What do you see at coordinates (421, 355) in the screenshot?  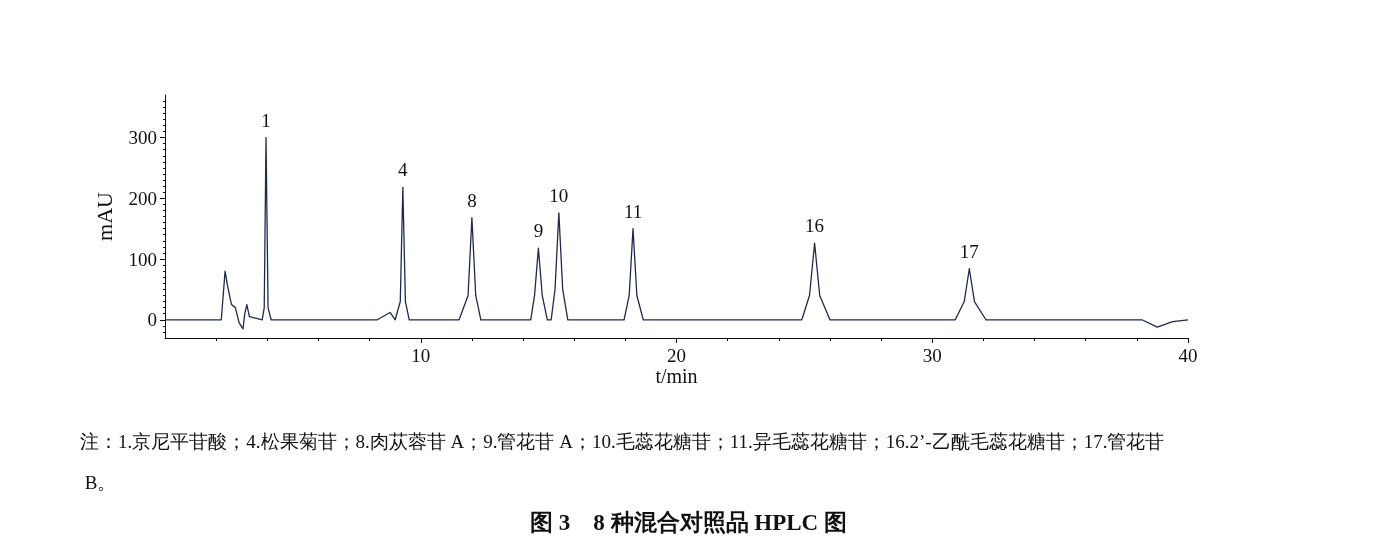 I see `x-tick-label: 10` at bounding box center [421, 355].